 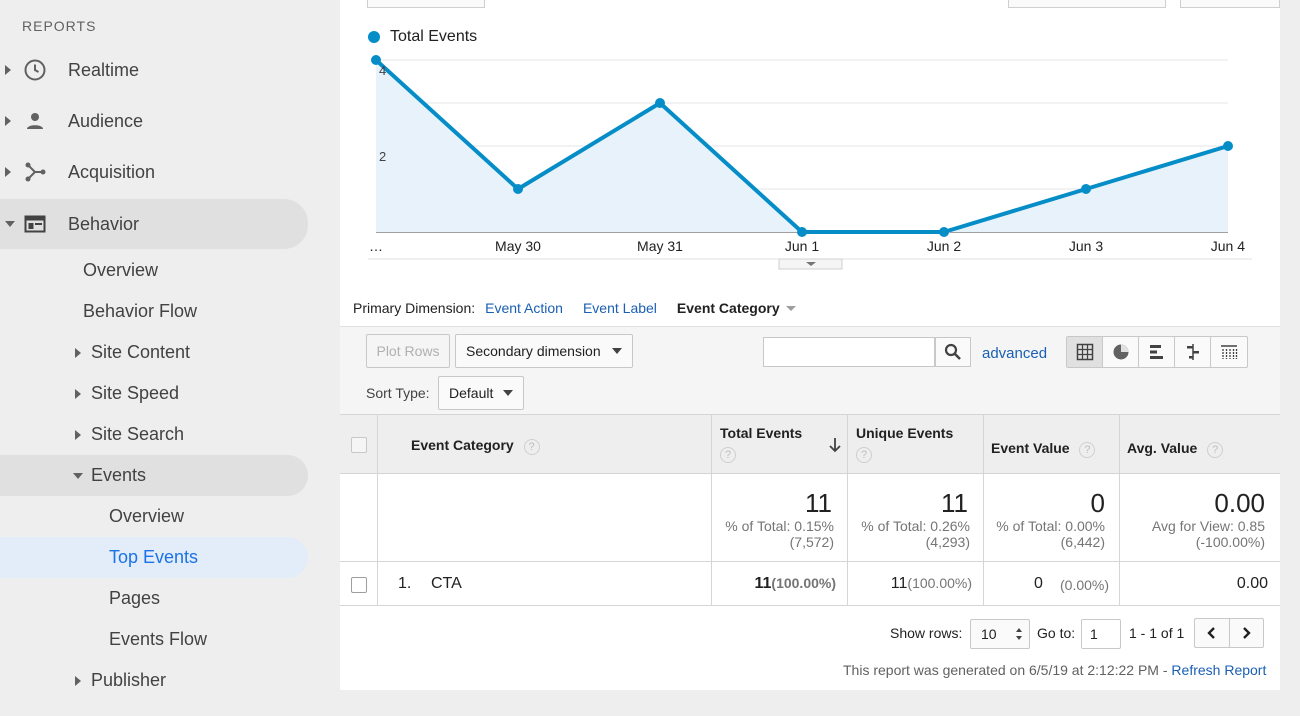 I want to click on events-highlight, so click(x=154, y=475).